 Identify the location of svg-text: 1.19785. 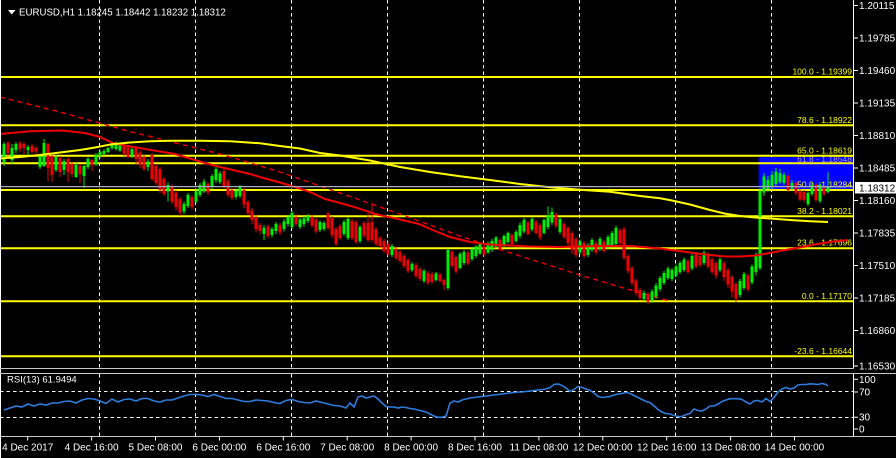
(877, 39).